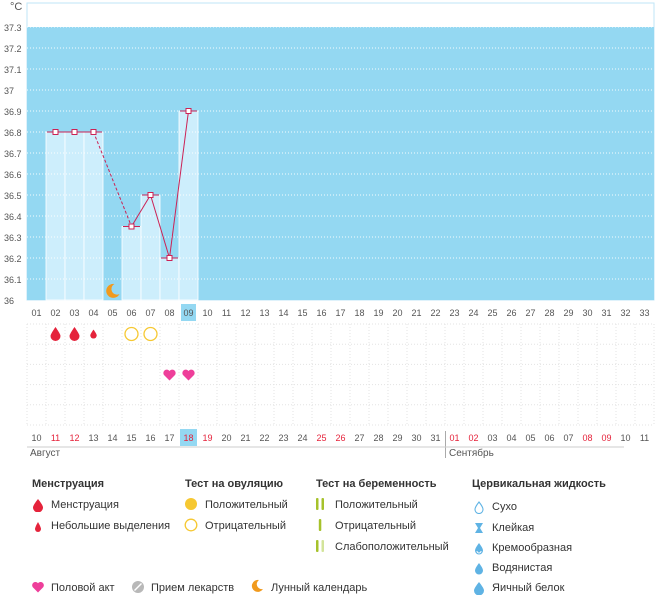 The width and height of the screenshot is (663, 595). What do you see at coordinates (644, 438) in the screenshot?
I see `date-label: 11` at bounding box center [644, 438].